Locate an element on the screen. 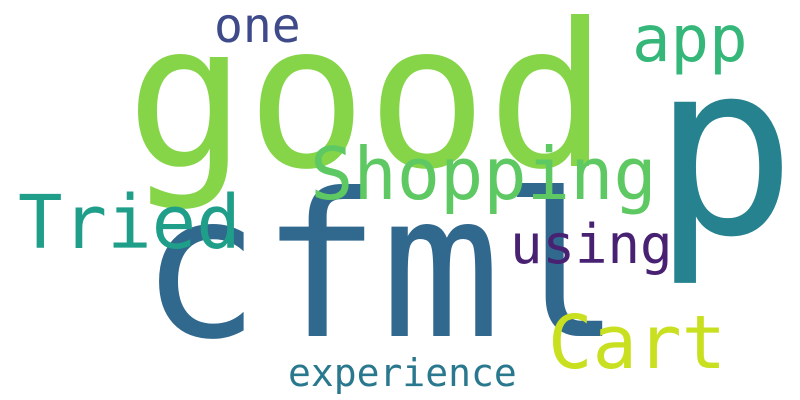 The image size is (800, 400). word-p: p is located at coordinates (724, 150).